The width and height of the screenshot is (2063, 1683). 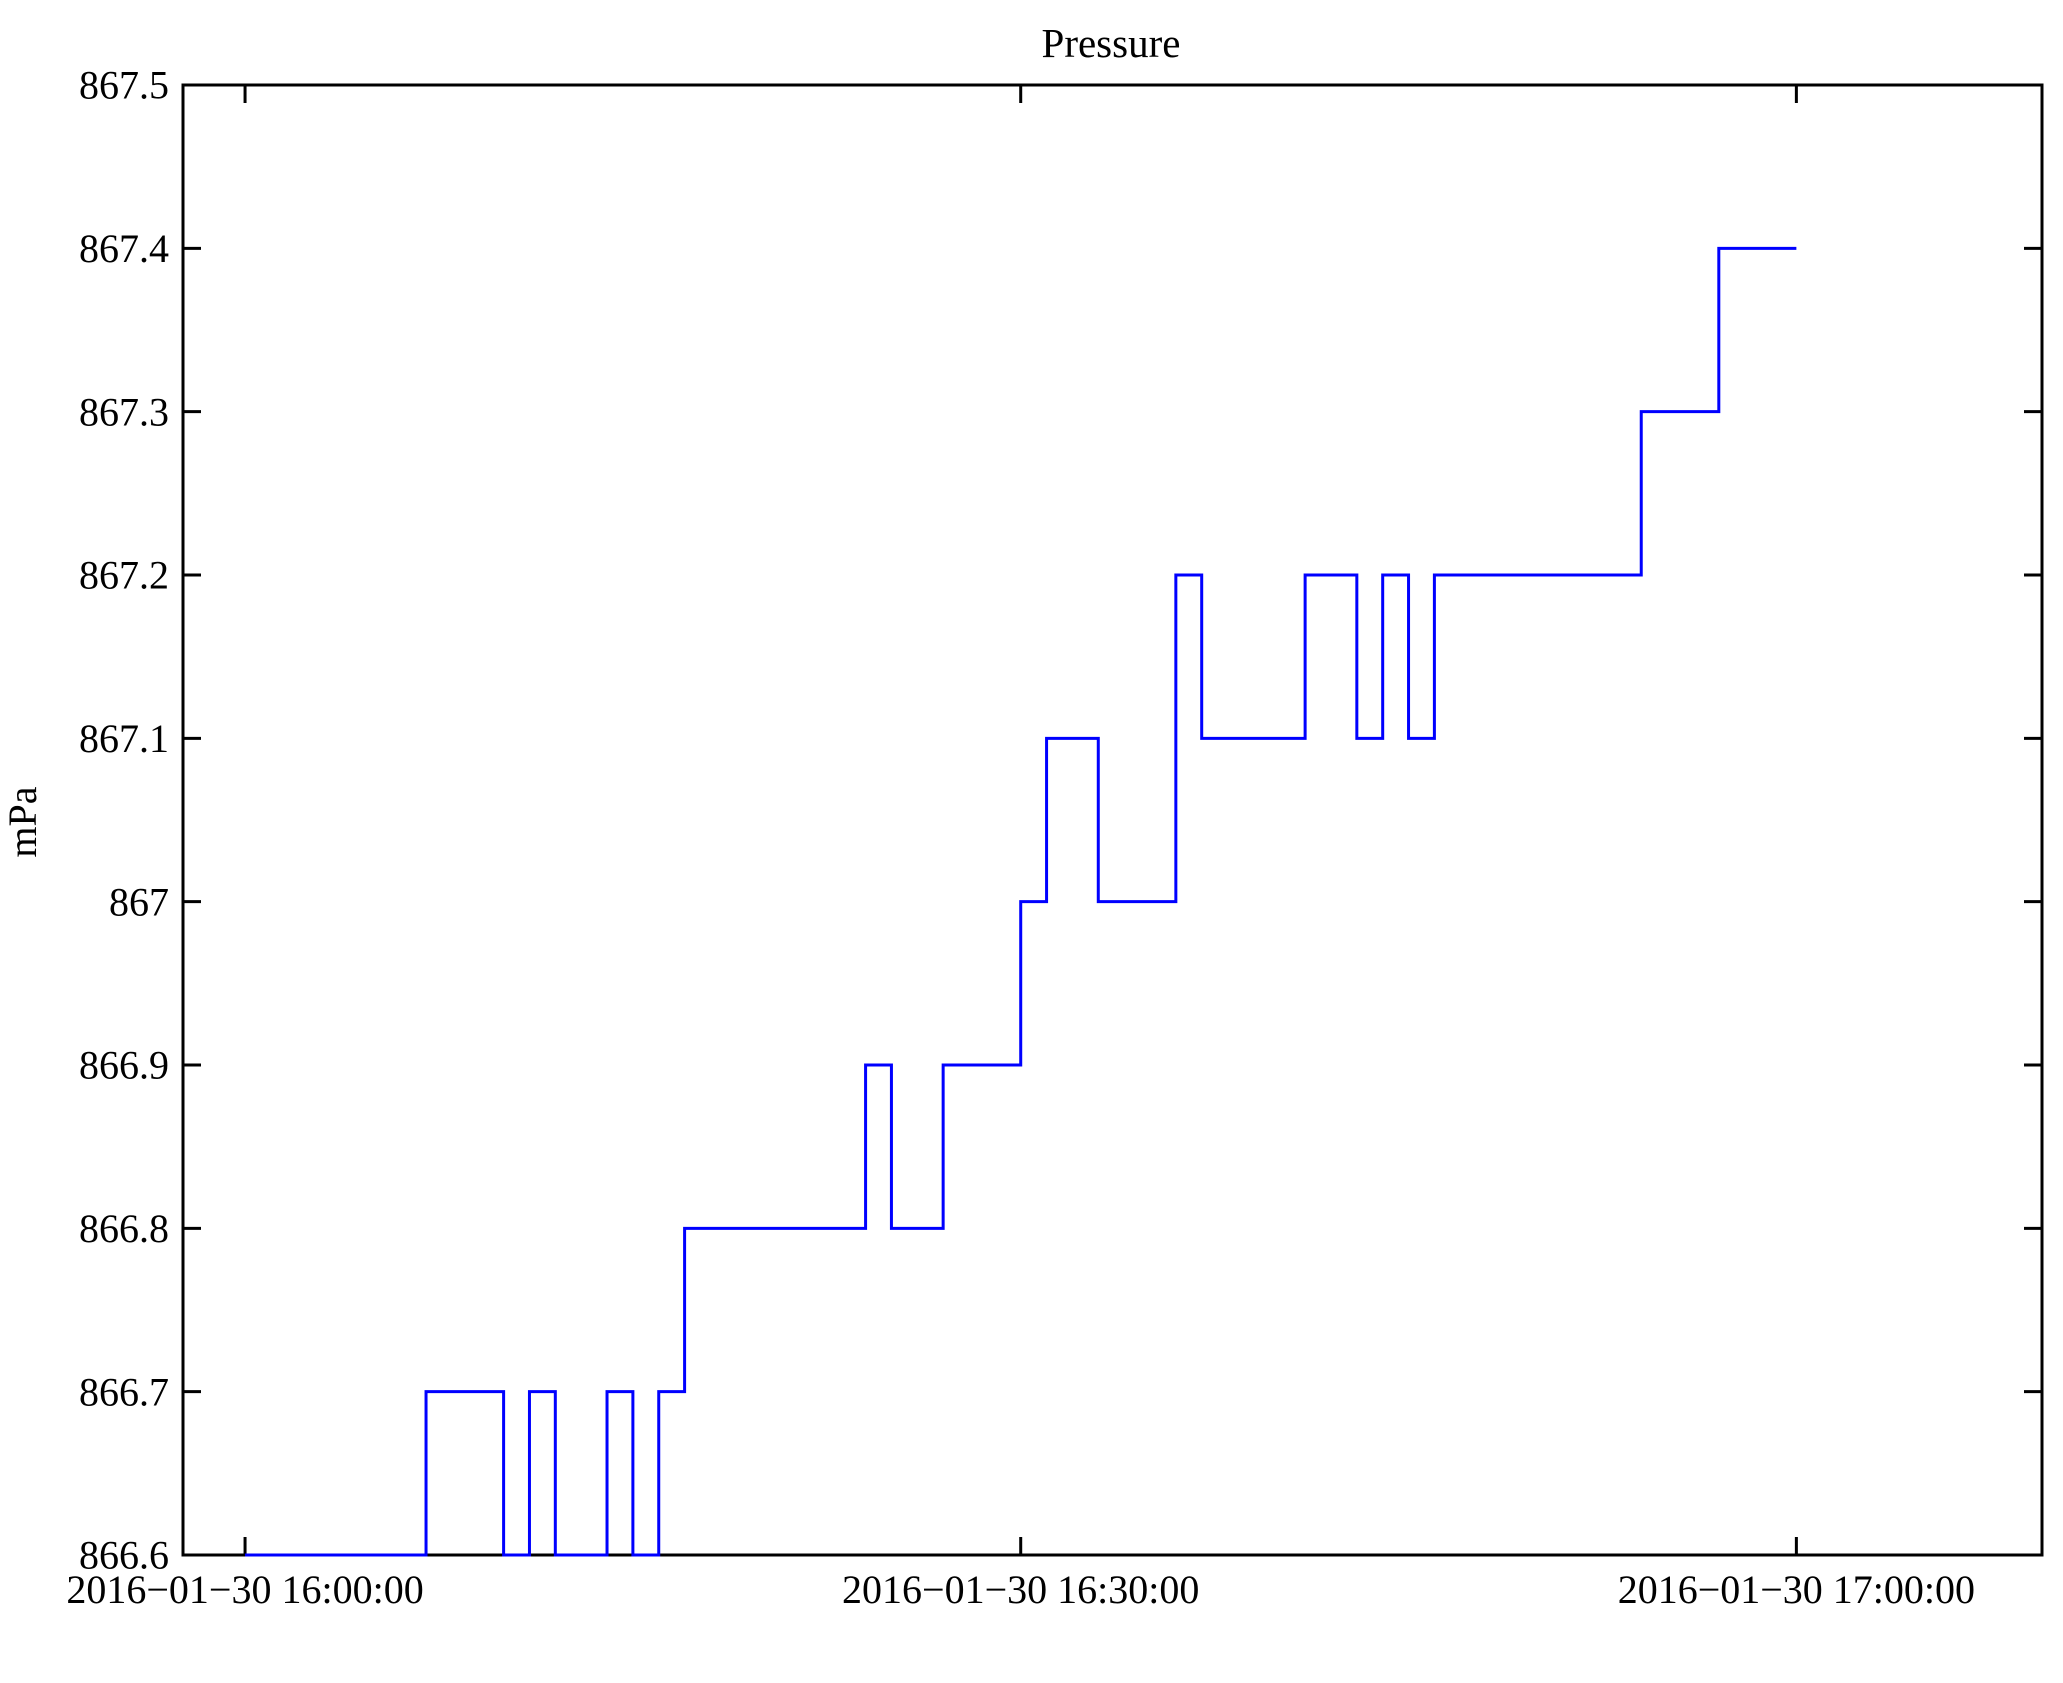 I want to click on y-tick-label: 867.5, so click(x=124, y=85).